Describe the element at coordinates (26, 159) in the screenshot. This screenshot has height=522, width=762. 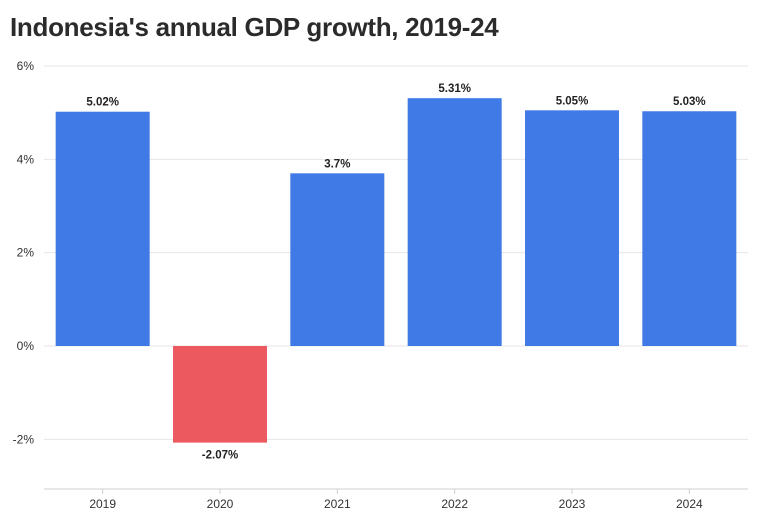
I see `y-tick-label: 4%` at that location.